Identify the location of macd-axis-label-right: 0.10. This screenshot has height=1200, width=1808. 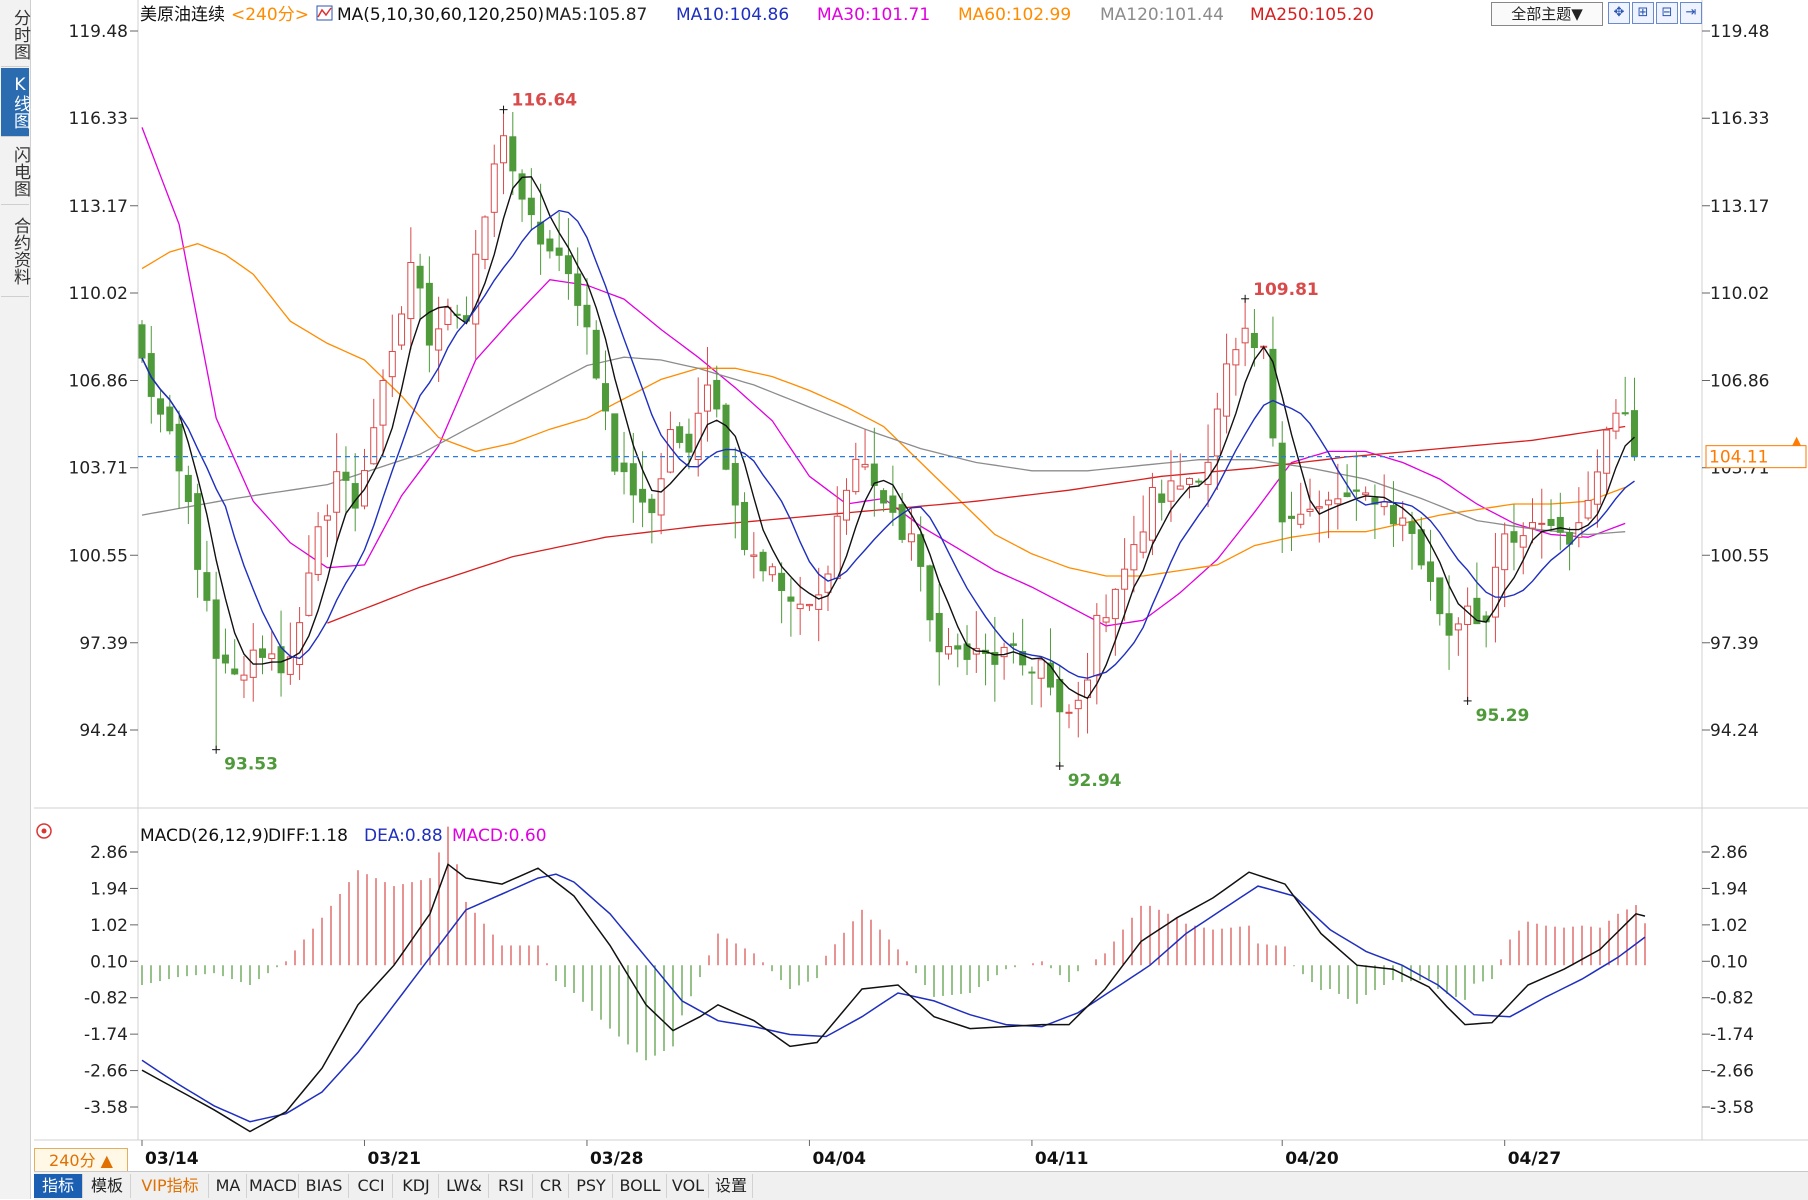
(1729, 962).